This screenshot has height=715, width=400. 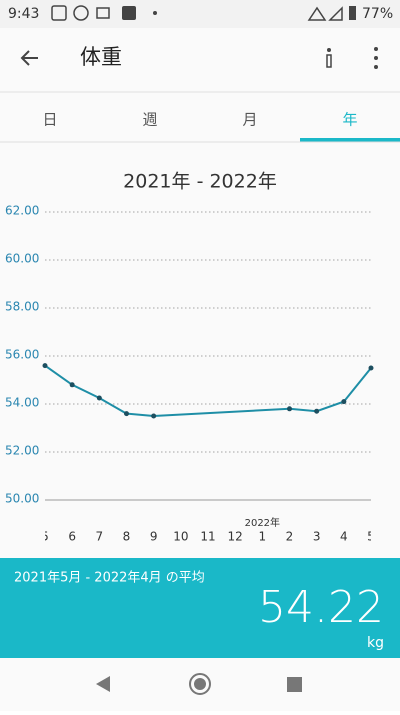 I want to click on x-tick-label: 11, so click(x=207, y=537).